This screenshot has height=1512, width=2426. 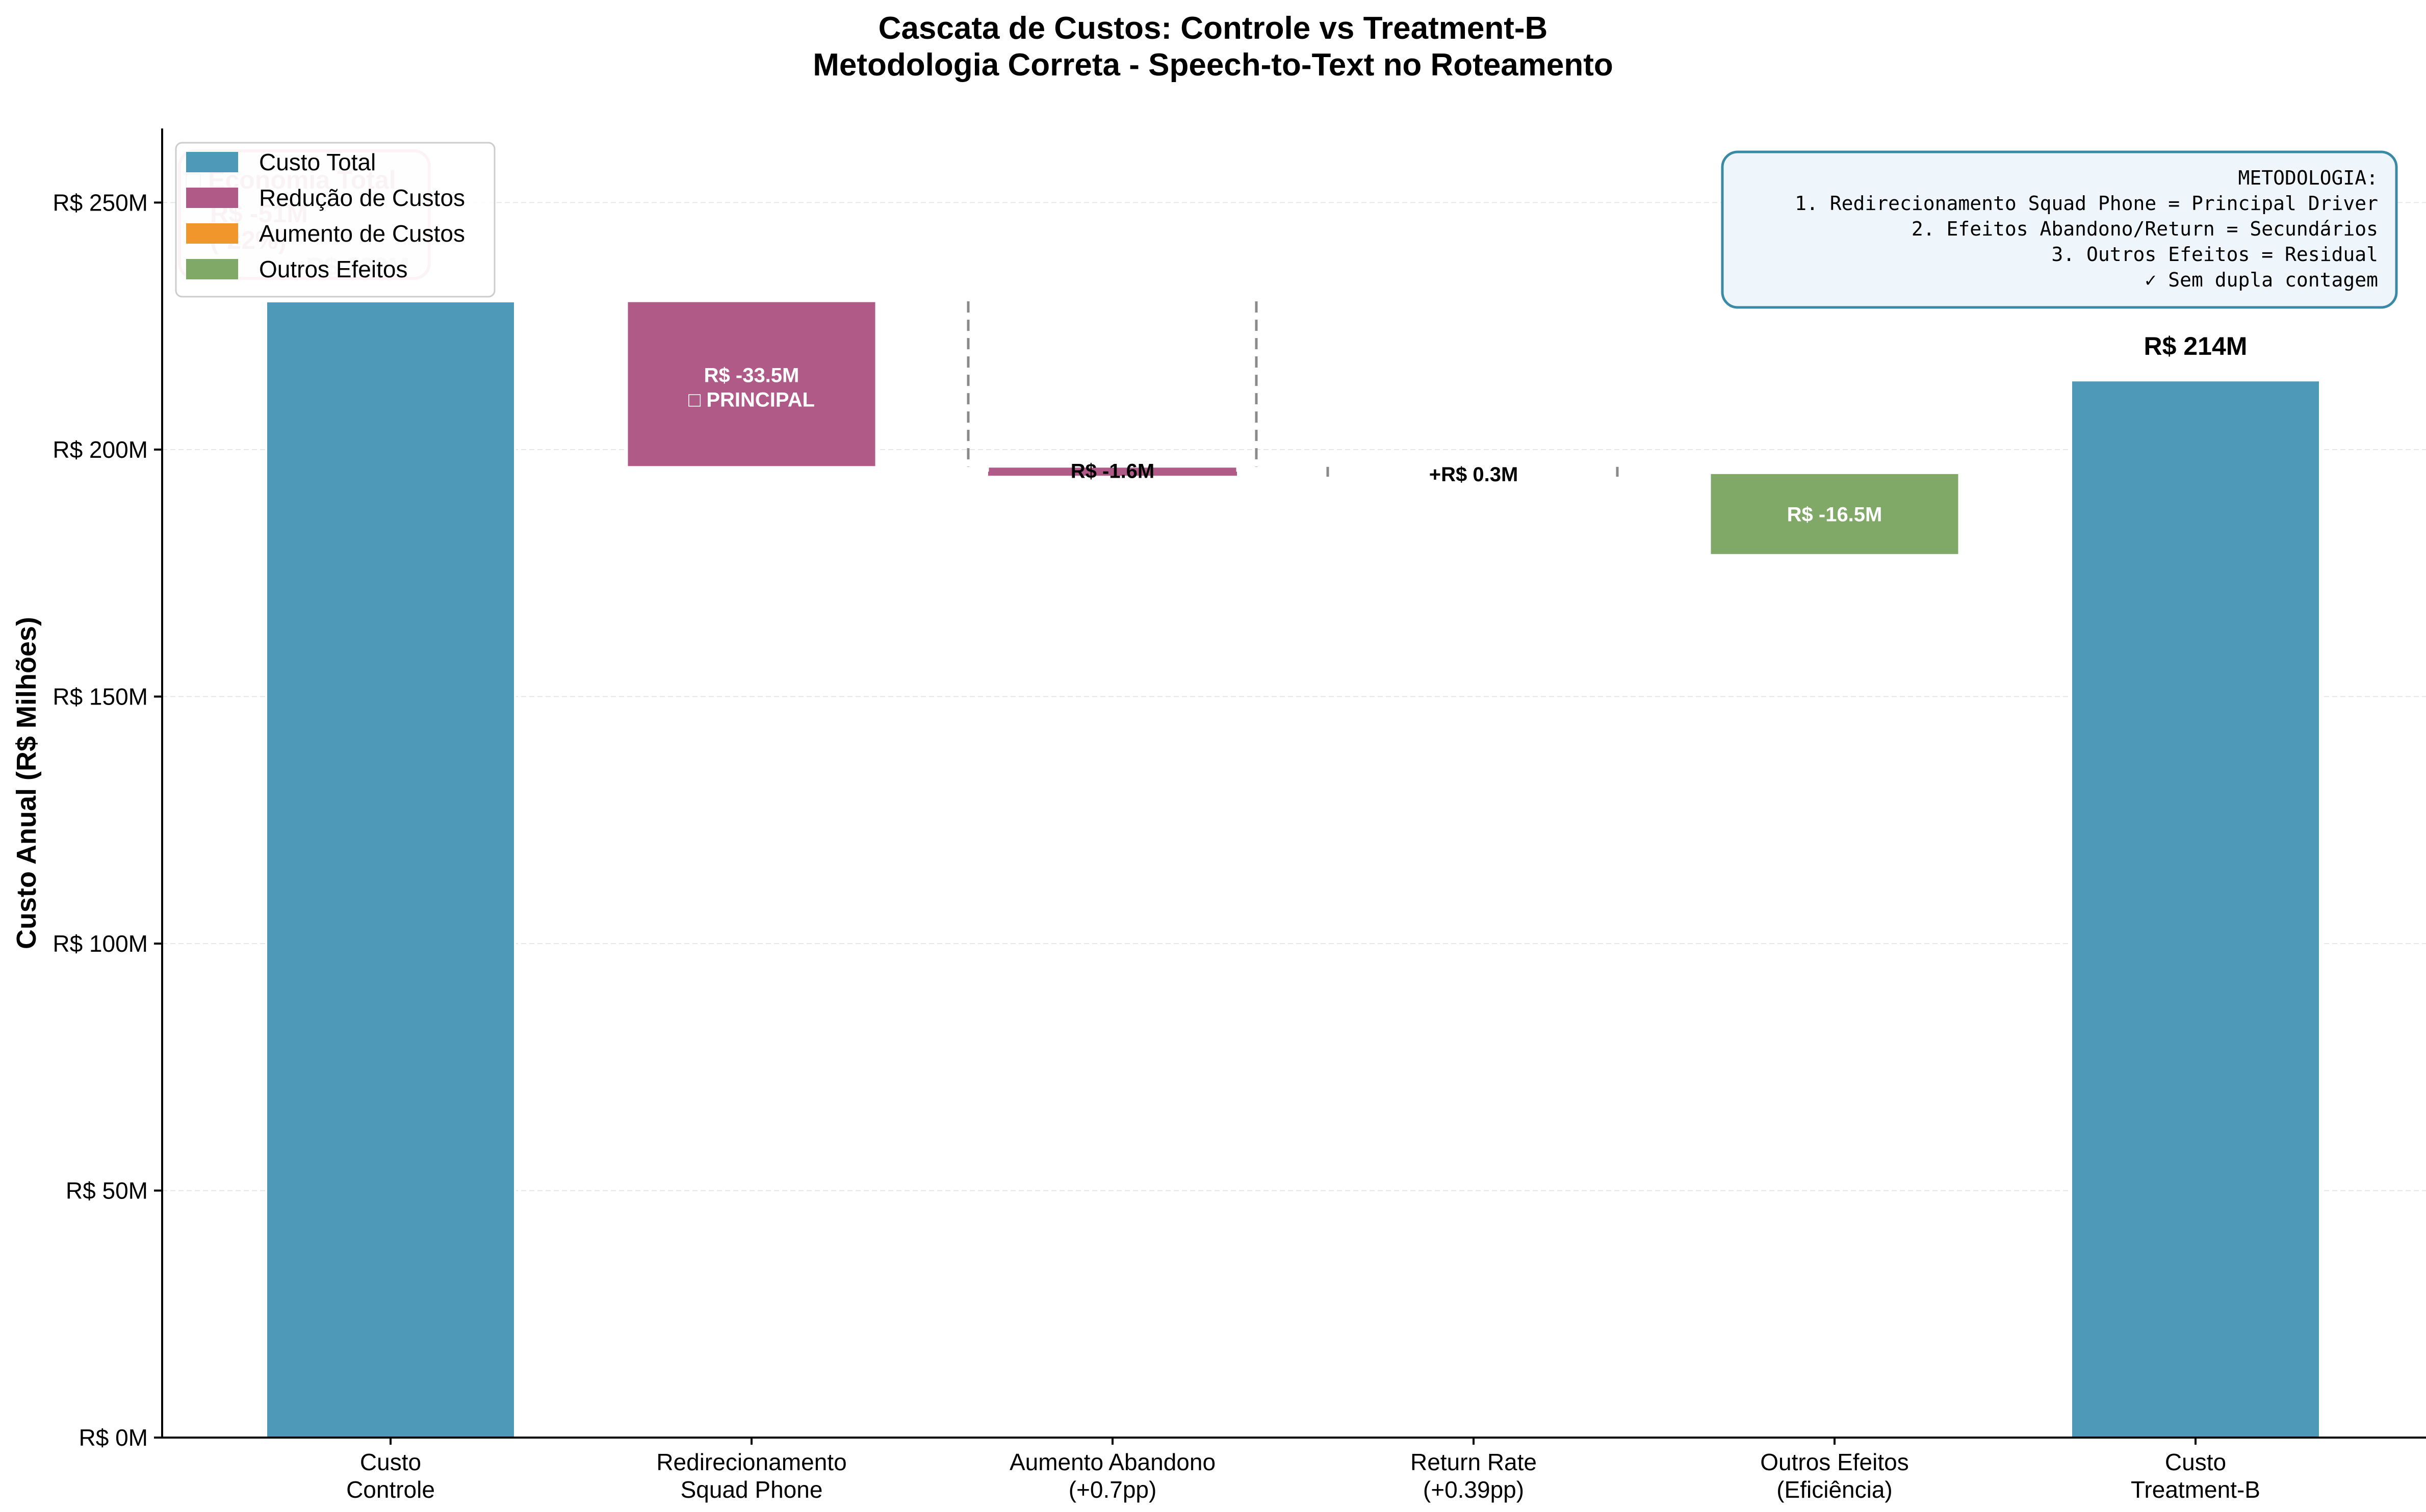 I want to click on delta-value-label: +R$ 0.3M, so click(x=1473, y=474).